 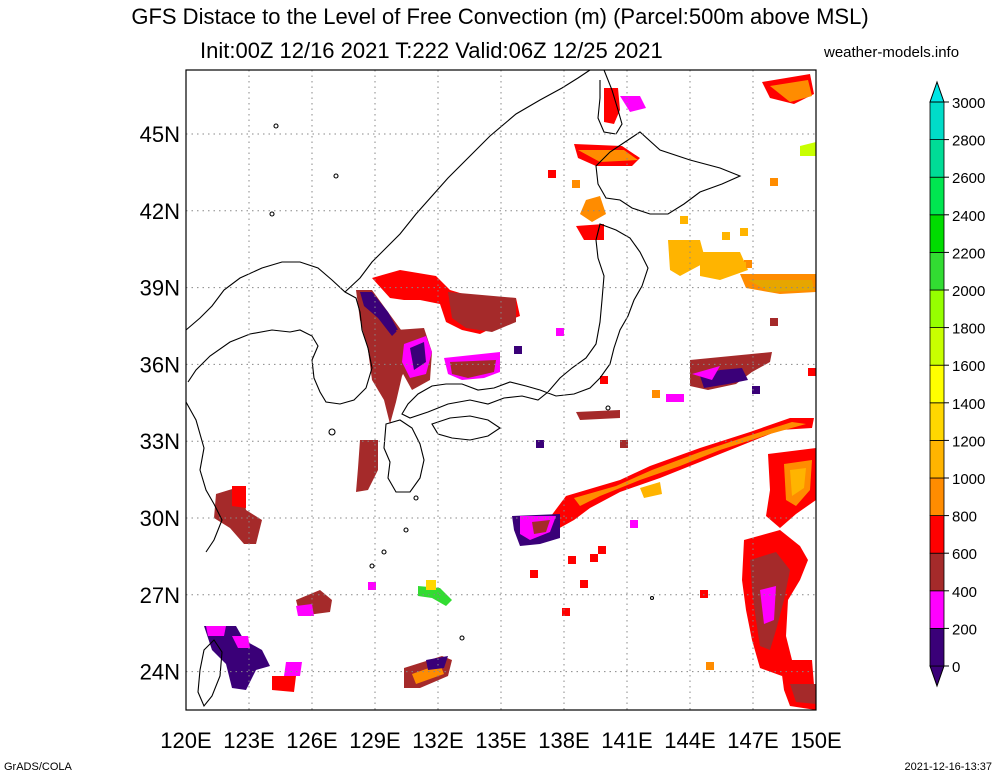 I want to click on lon-tick-label: 150E, so click(x=815, y=740).